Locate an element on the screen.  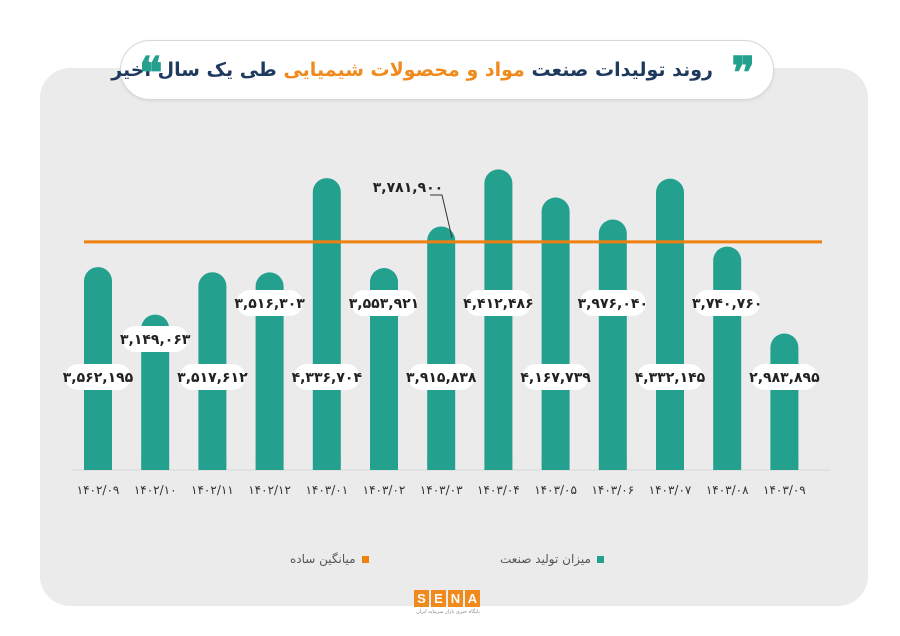
data-label: ۳,۵۶۲,۱۹۵ is located at coordinates (98, 378).